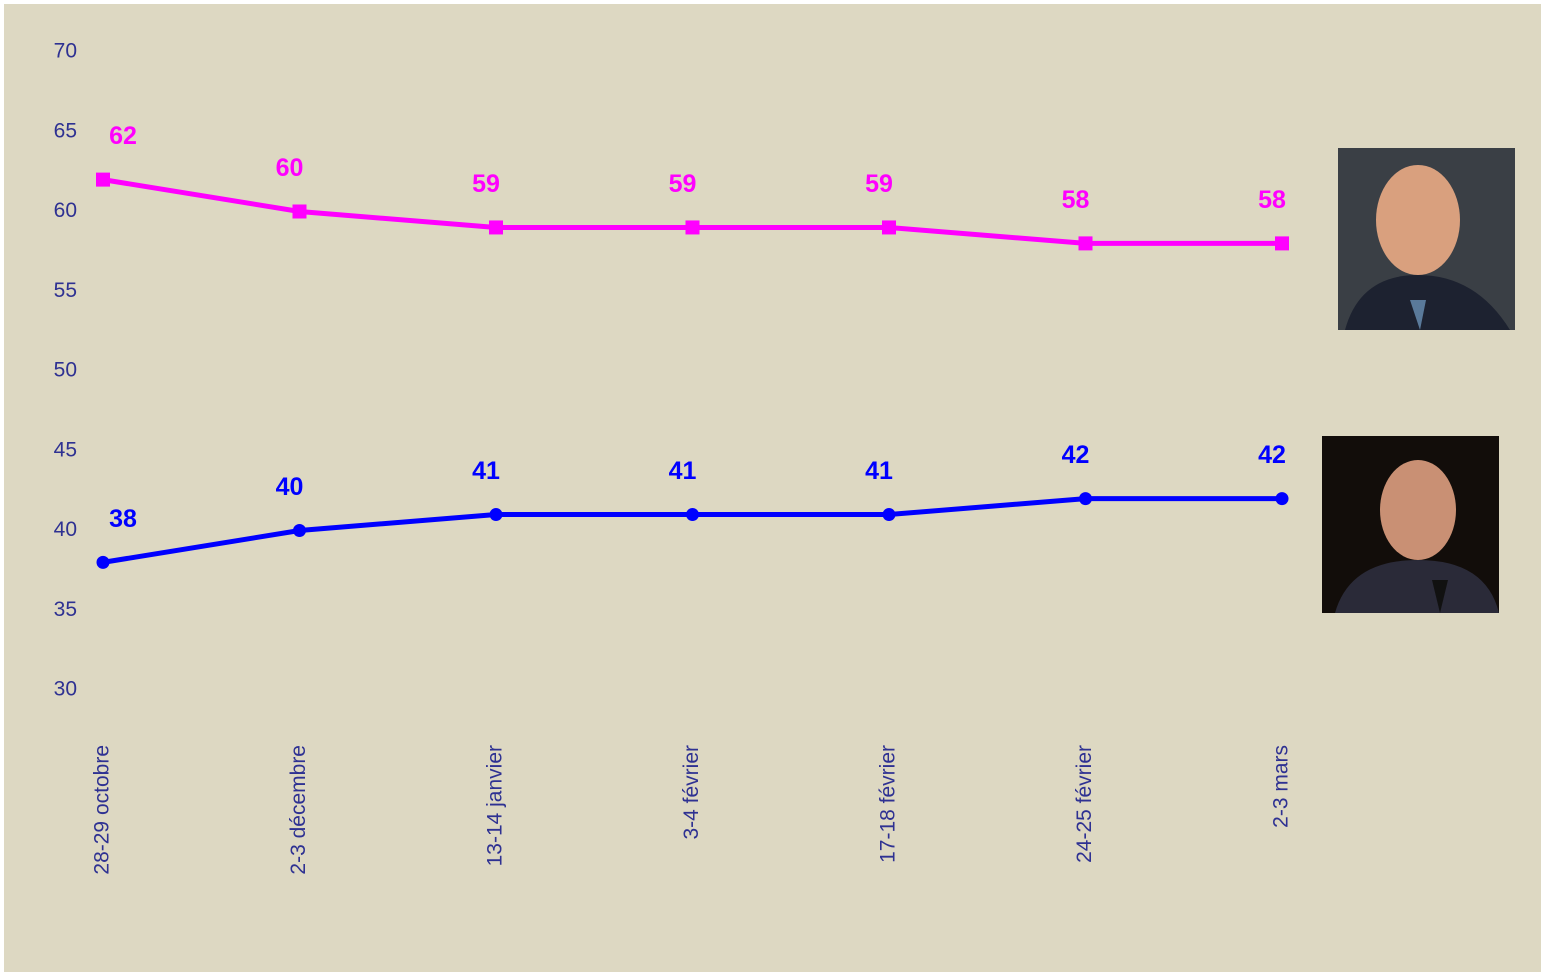  Describe the element at coordinates (888, 804) in the screenshot. I see `x-tick-label: 17-18 février` at that location.